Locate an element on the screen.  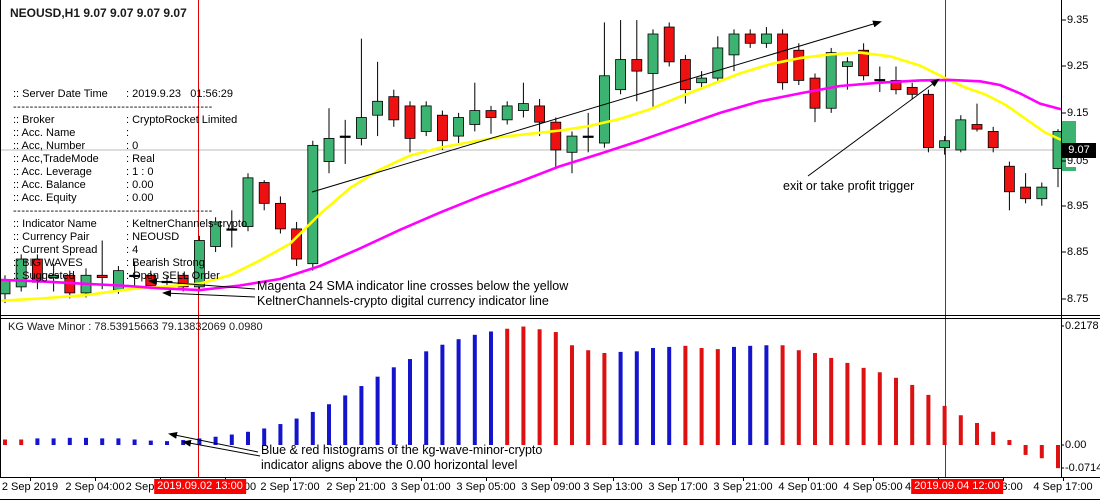
chart-title-quotes: 9.07 9.07 9.07 9.07 is located at coordinates (135, 13).